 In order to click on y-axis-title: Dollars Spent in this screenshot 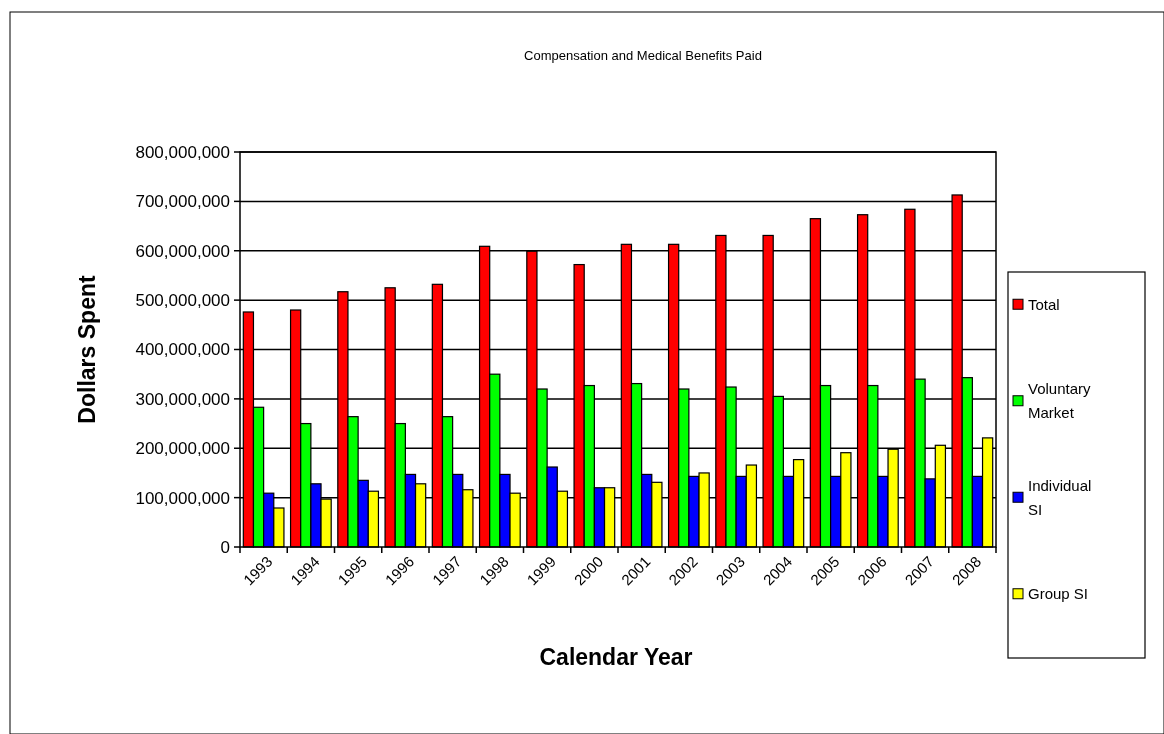, I will do `click(87, 349)`.